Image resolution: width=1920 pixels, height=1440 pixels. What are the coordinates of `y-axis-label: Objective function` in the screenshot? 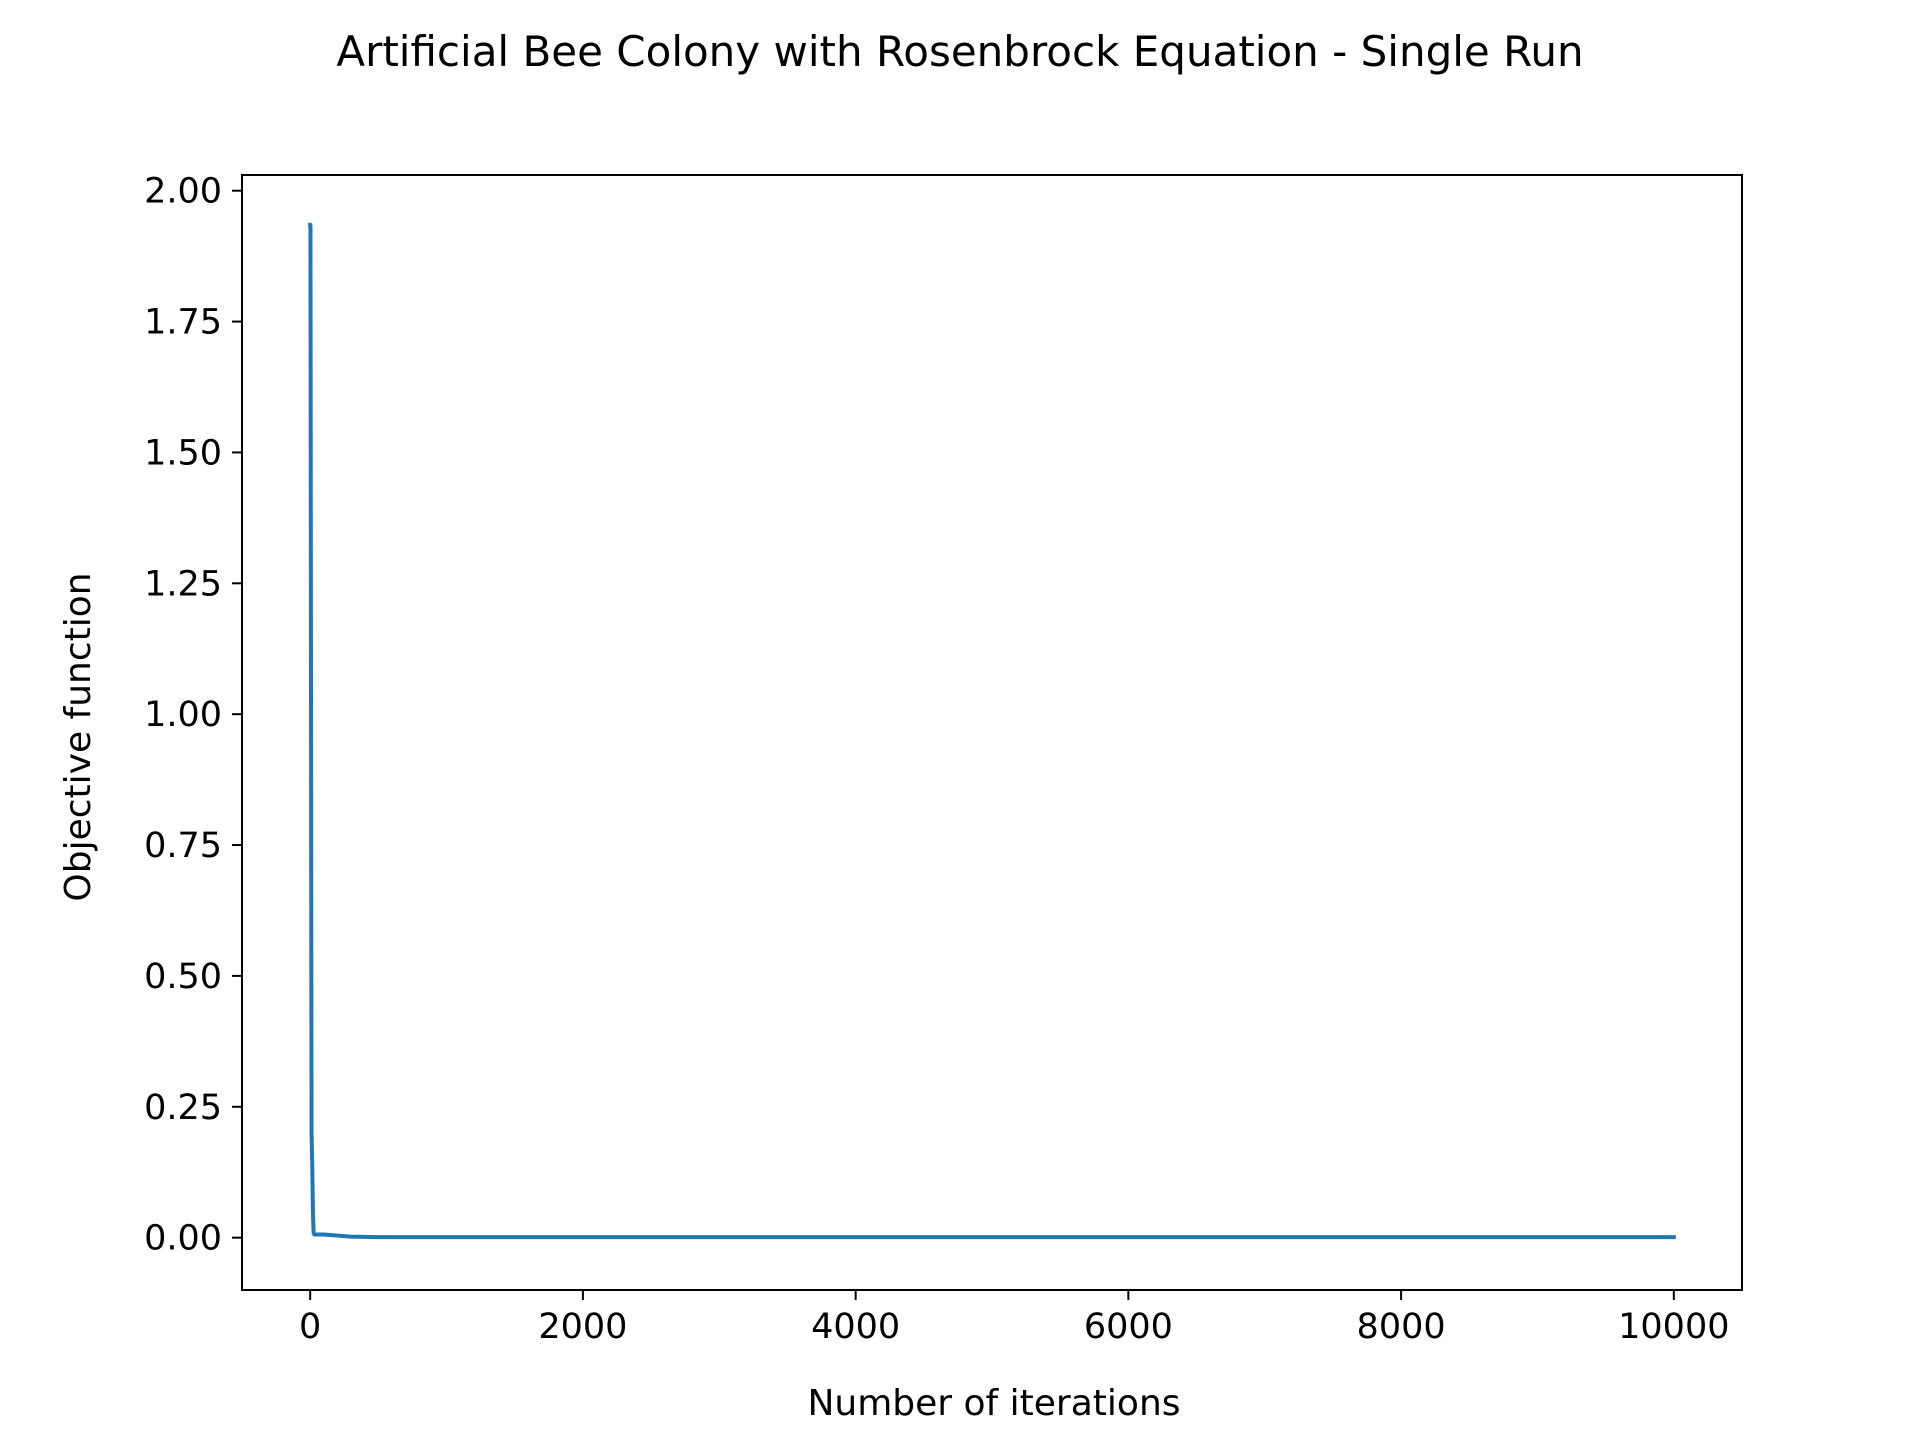 It's located at (78, 736).